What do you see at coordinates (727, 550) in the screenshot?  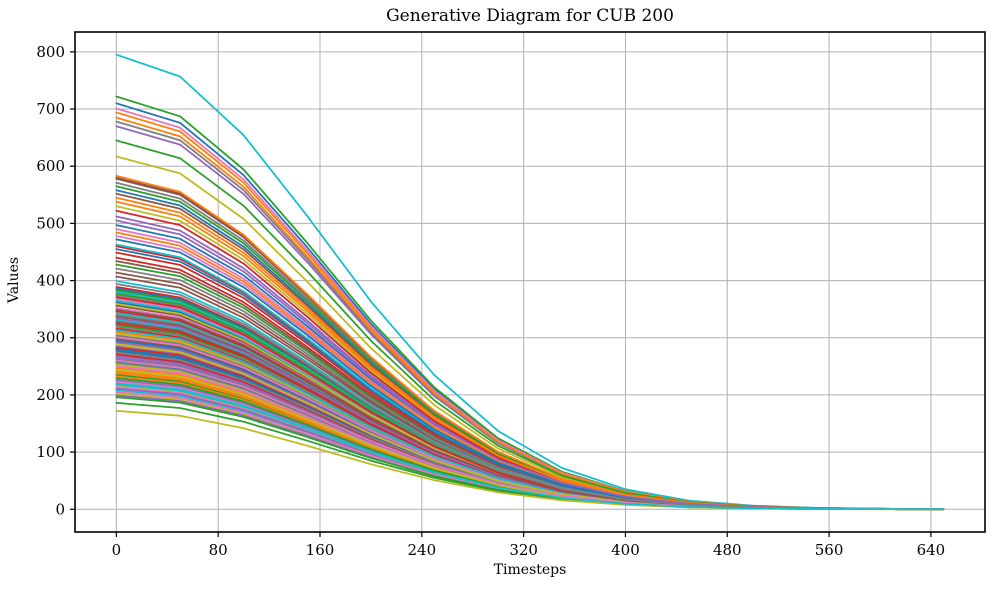 I see `x-tick-label: 480` at bounding box center [727, 550].